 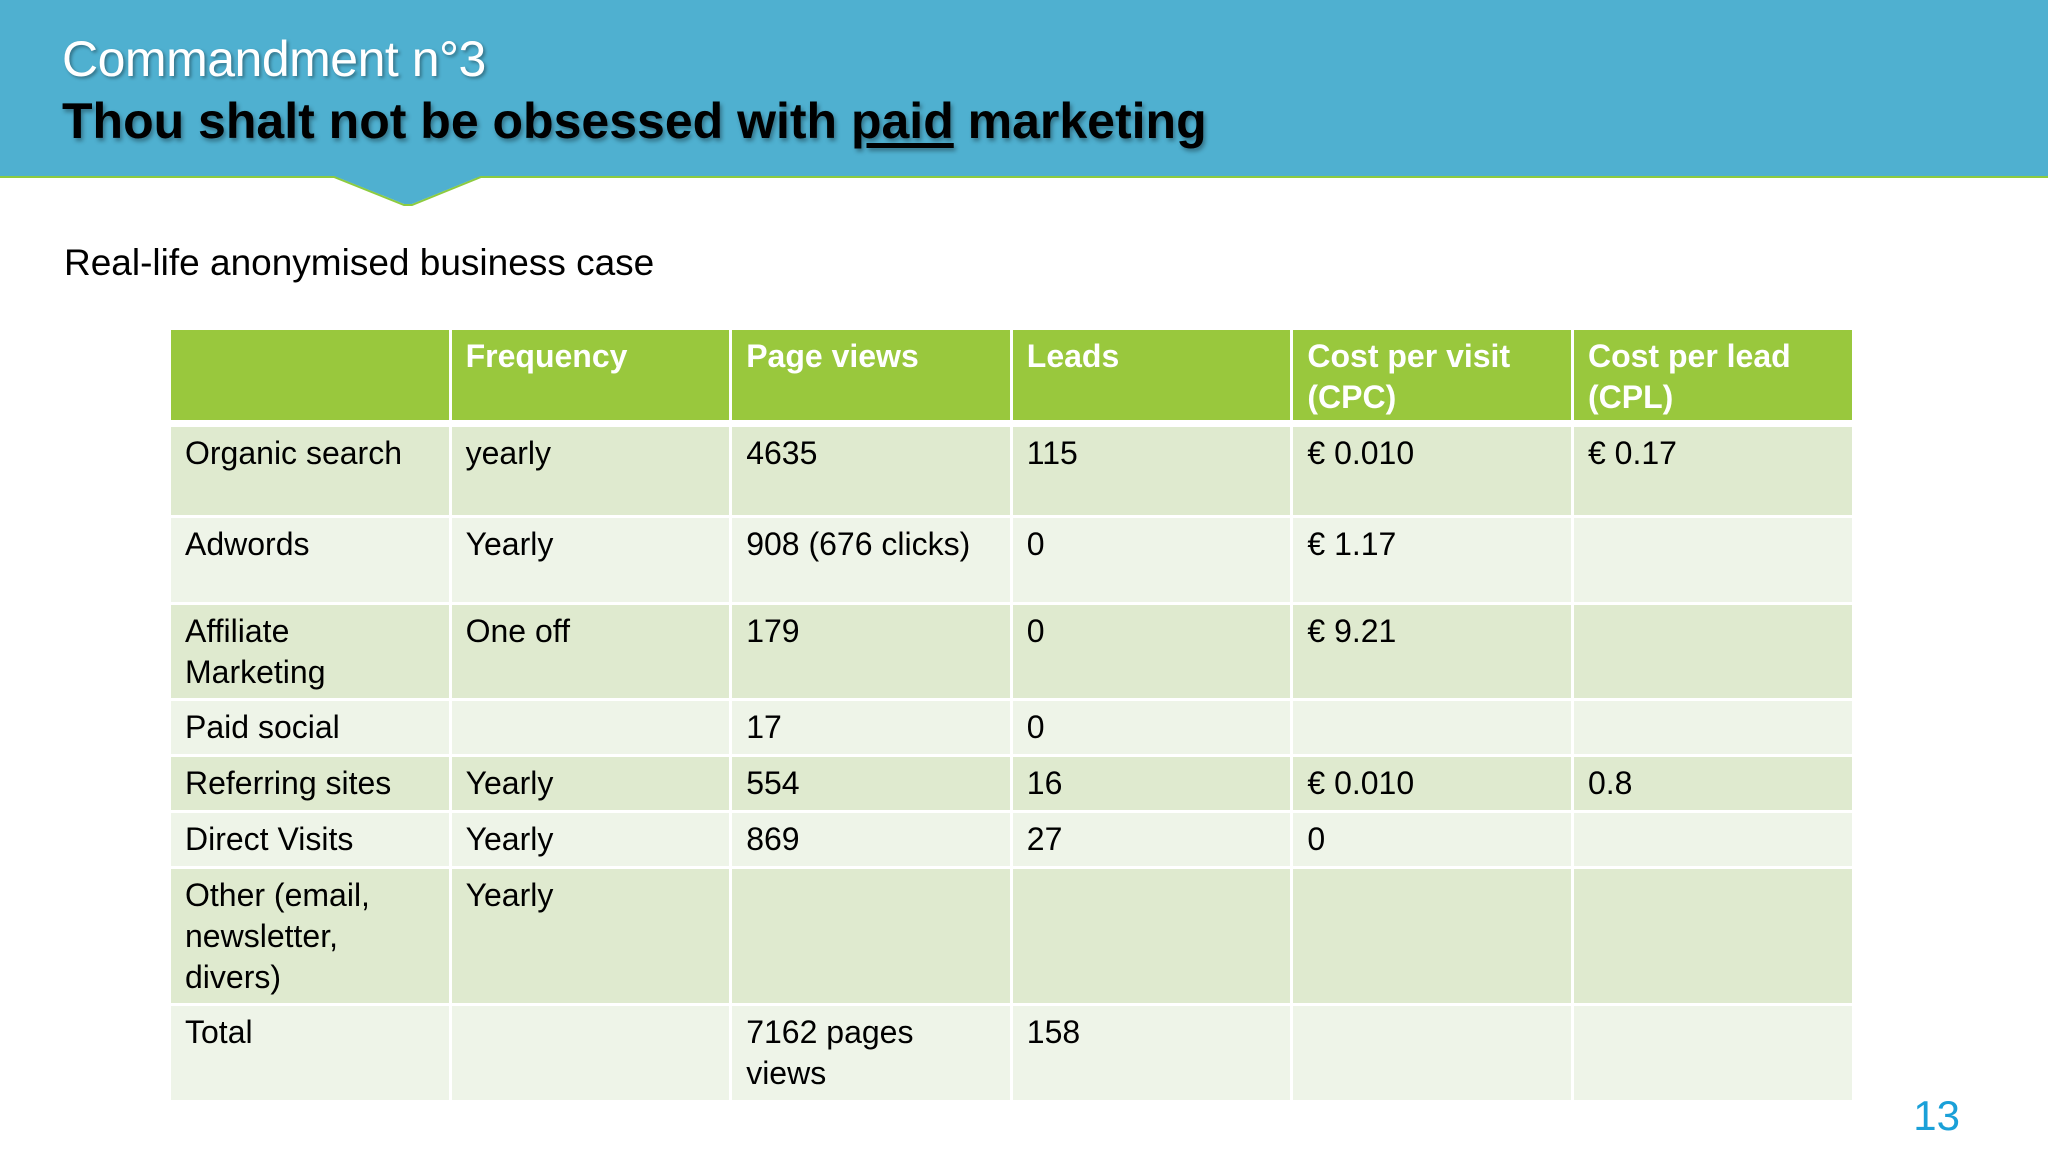 I want to click on table-row: Direct Visits Yearly 869 27 0, so click(x=1011, y=839).